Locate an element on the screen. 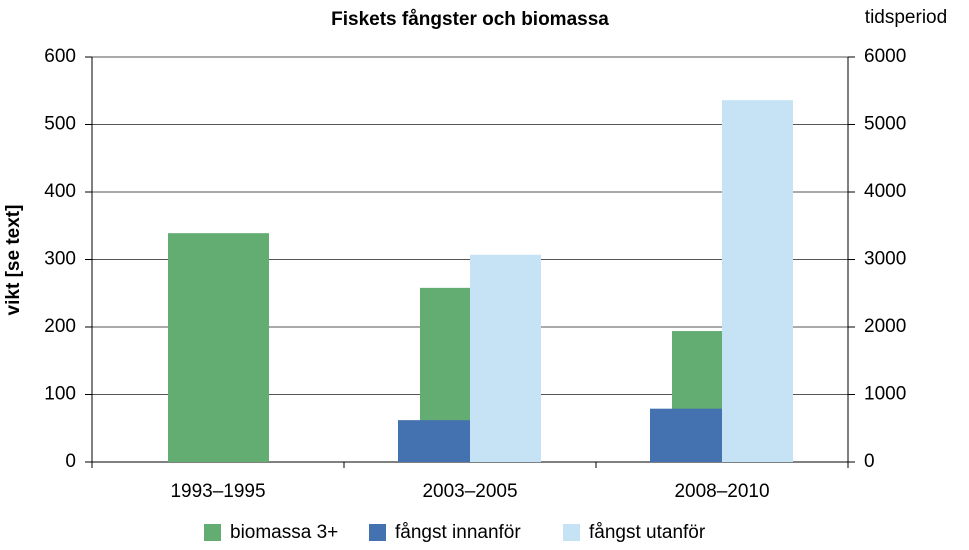 The height and width of the screenshot is (550, 969). y-tick-label: 100 is located at coordinates (60, 394).